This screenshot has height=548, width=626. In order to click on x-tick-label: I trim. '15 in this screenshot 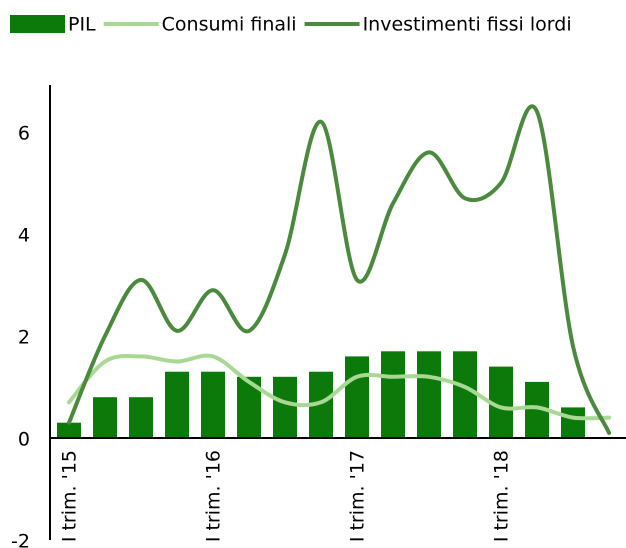, I will do `click(70, 496)`.